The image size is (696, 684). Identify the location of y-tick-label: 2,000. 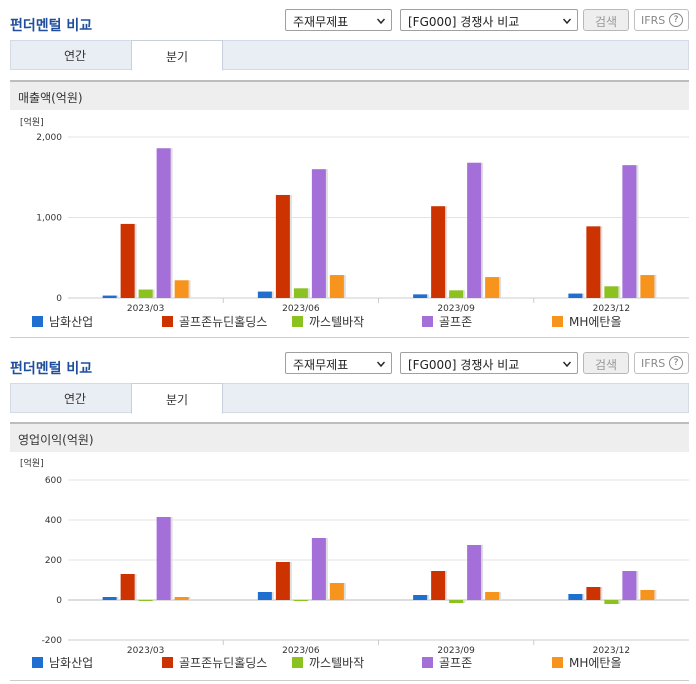
(49, 138).